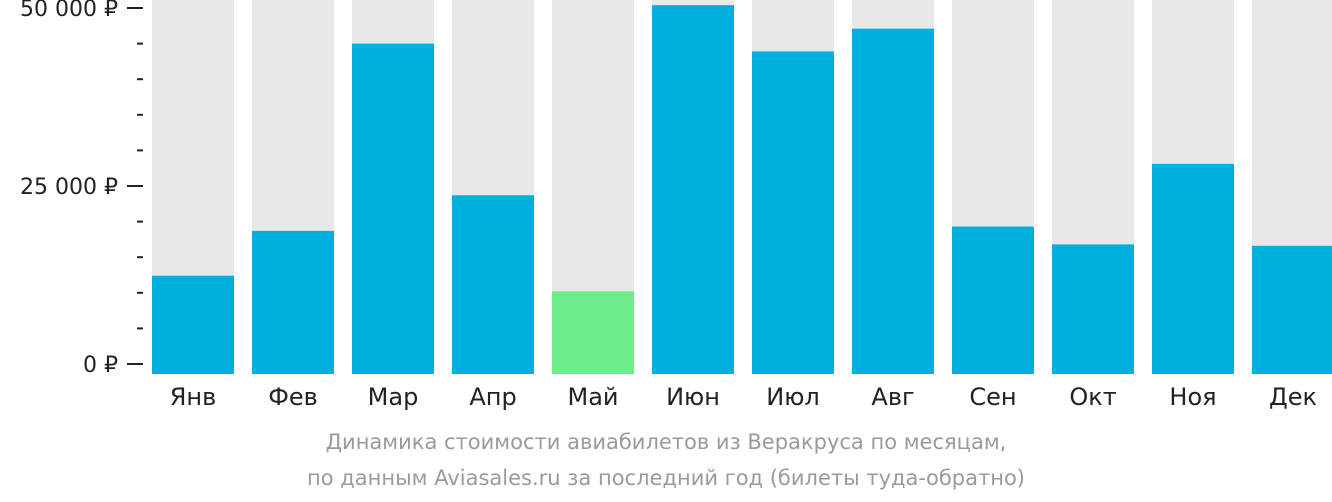  Describe the element at coordinates (1192, 397) in the screenshot. I see `x-tick-label: Ноя` at that location.